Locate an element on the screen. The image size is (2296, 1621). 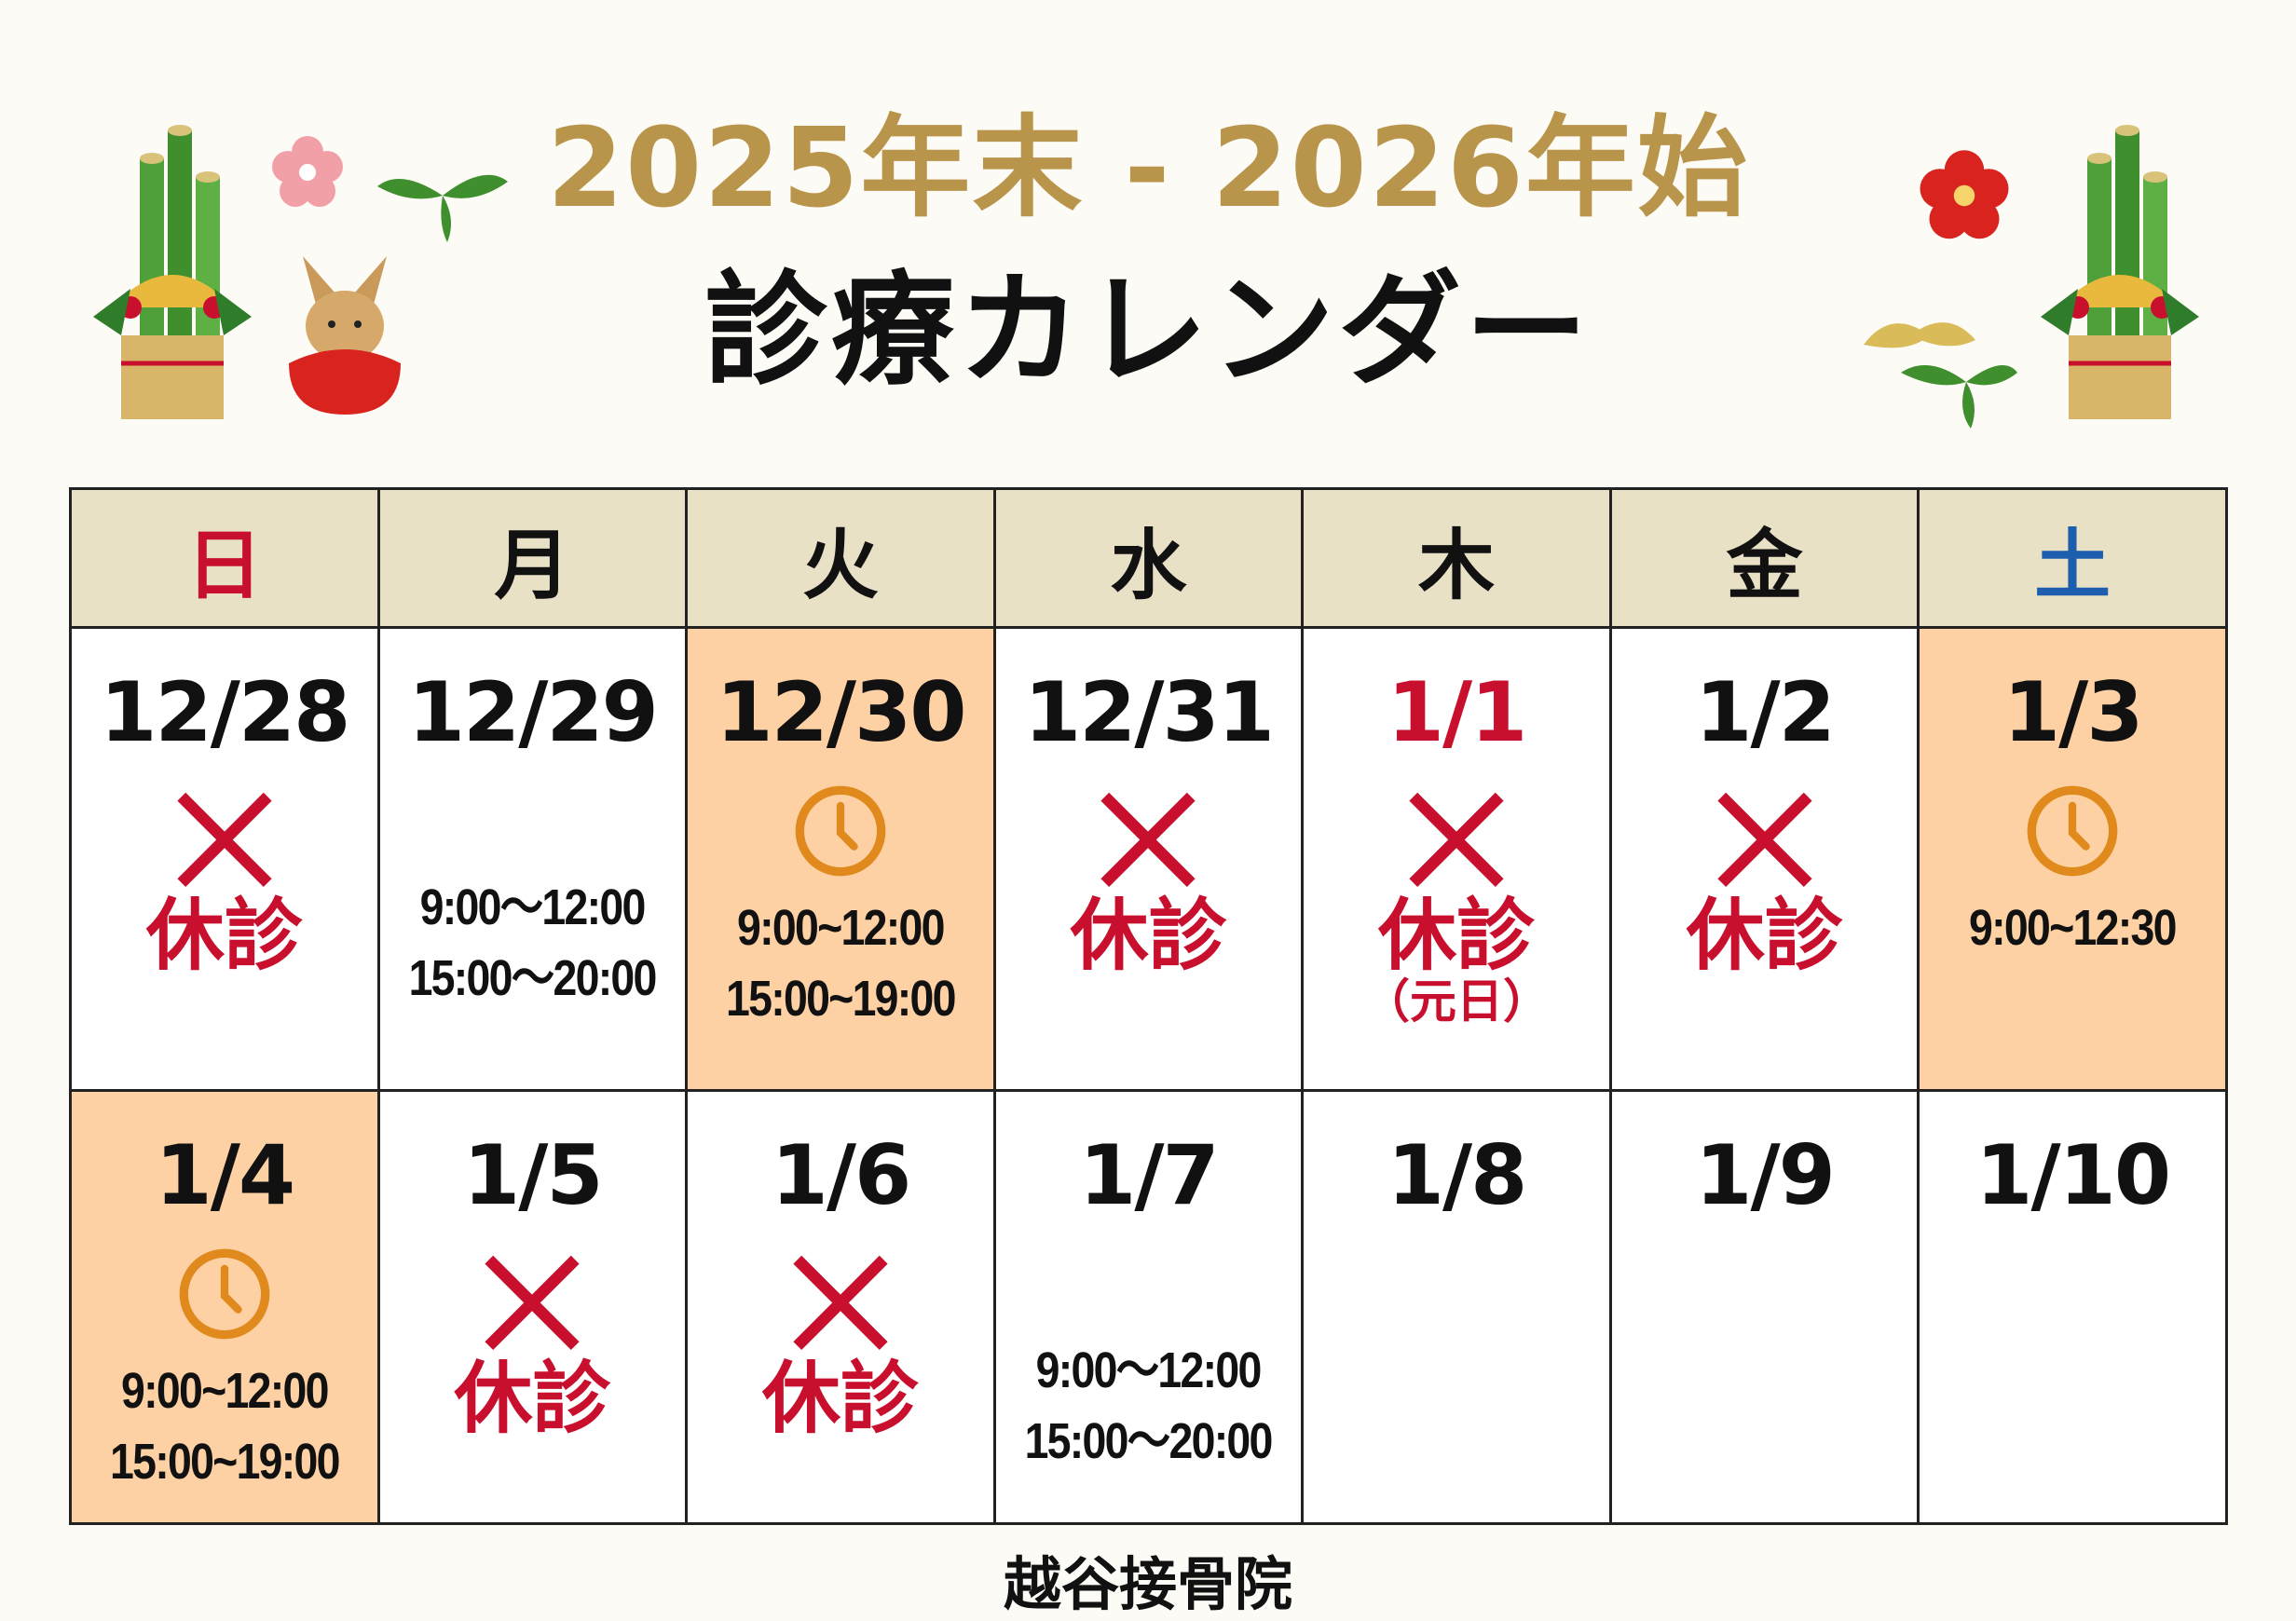
day-cell-content: 1/10 is located at coordinates (2072, 1307).